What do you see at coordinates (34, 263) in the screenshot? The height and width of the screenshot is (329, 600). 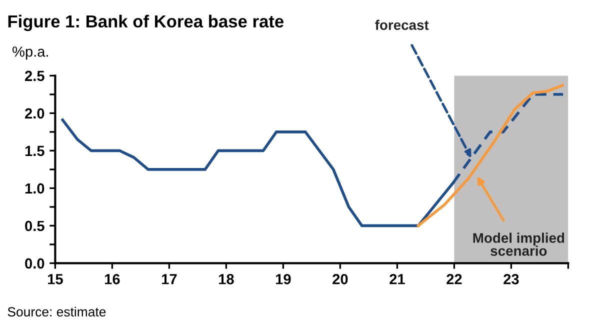 I see `y-tick-label: 0.0` at bounding box center [34, 263].